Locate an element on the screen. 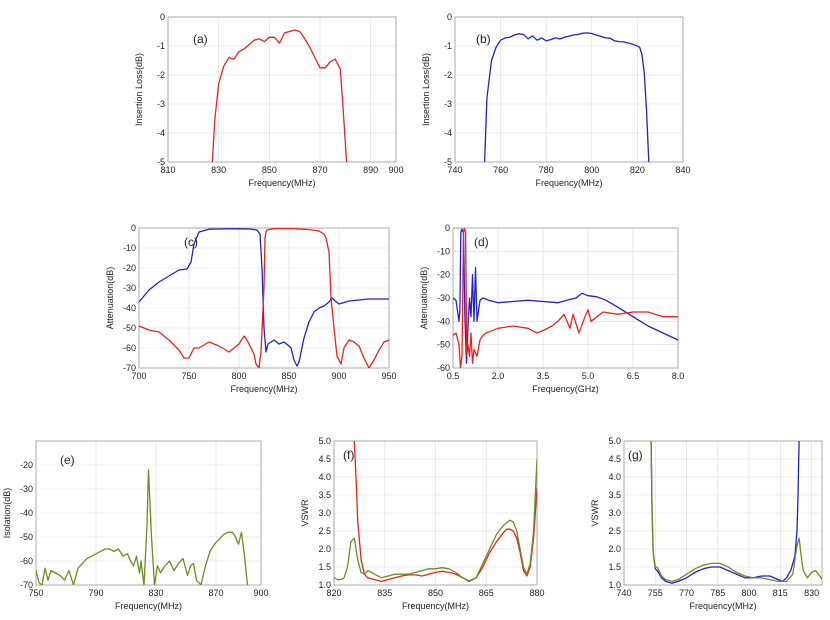 Image resolution: width=830 pixels, height=620 pixels. chart-d-y-tick-label: -30 is located at coordinates (443, 298).